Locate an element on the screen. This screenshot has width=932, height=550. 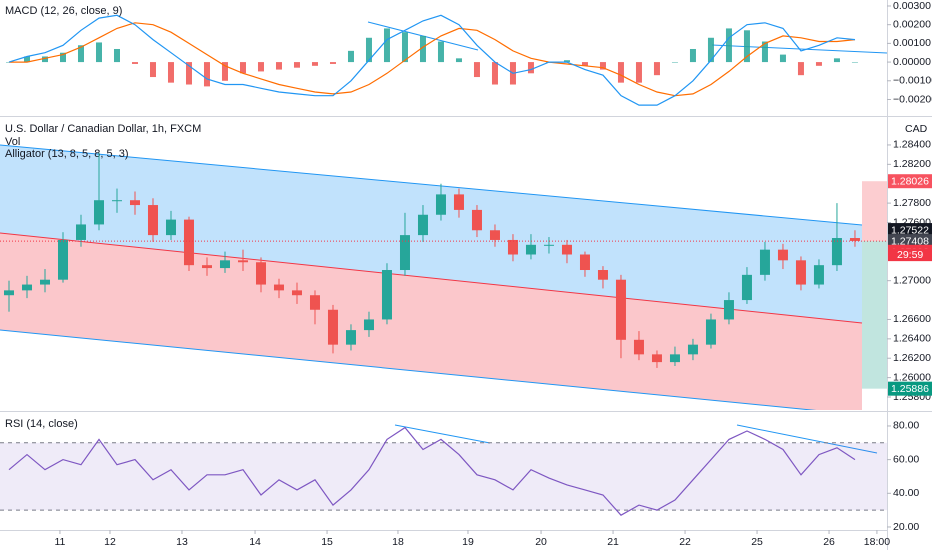
currency-label: CAD is located at coordinates (916, 129).